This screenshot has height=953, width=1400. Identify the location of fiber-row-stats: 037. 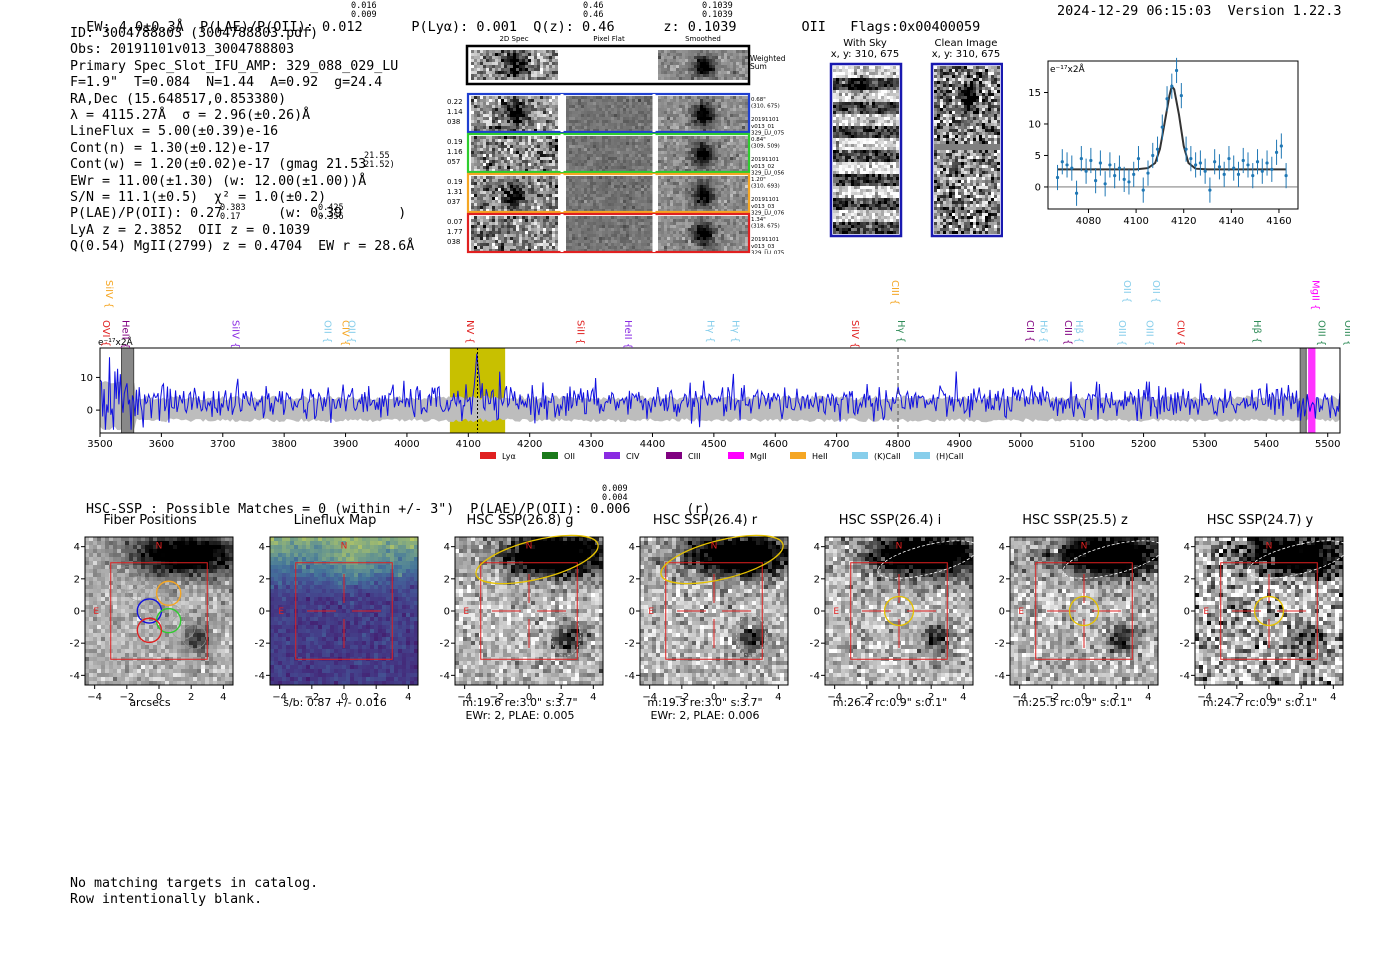
(453, 202).